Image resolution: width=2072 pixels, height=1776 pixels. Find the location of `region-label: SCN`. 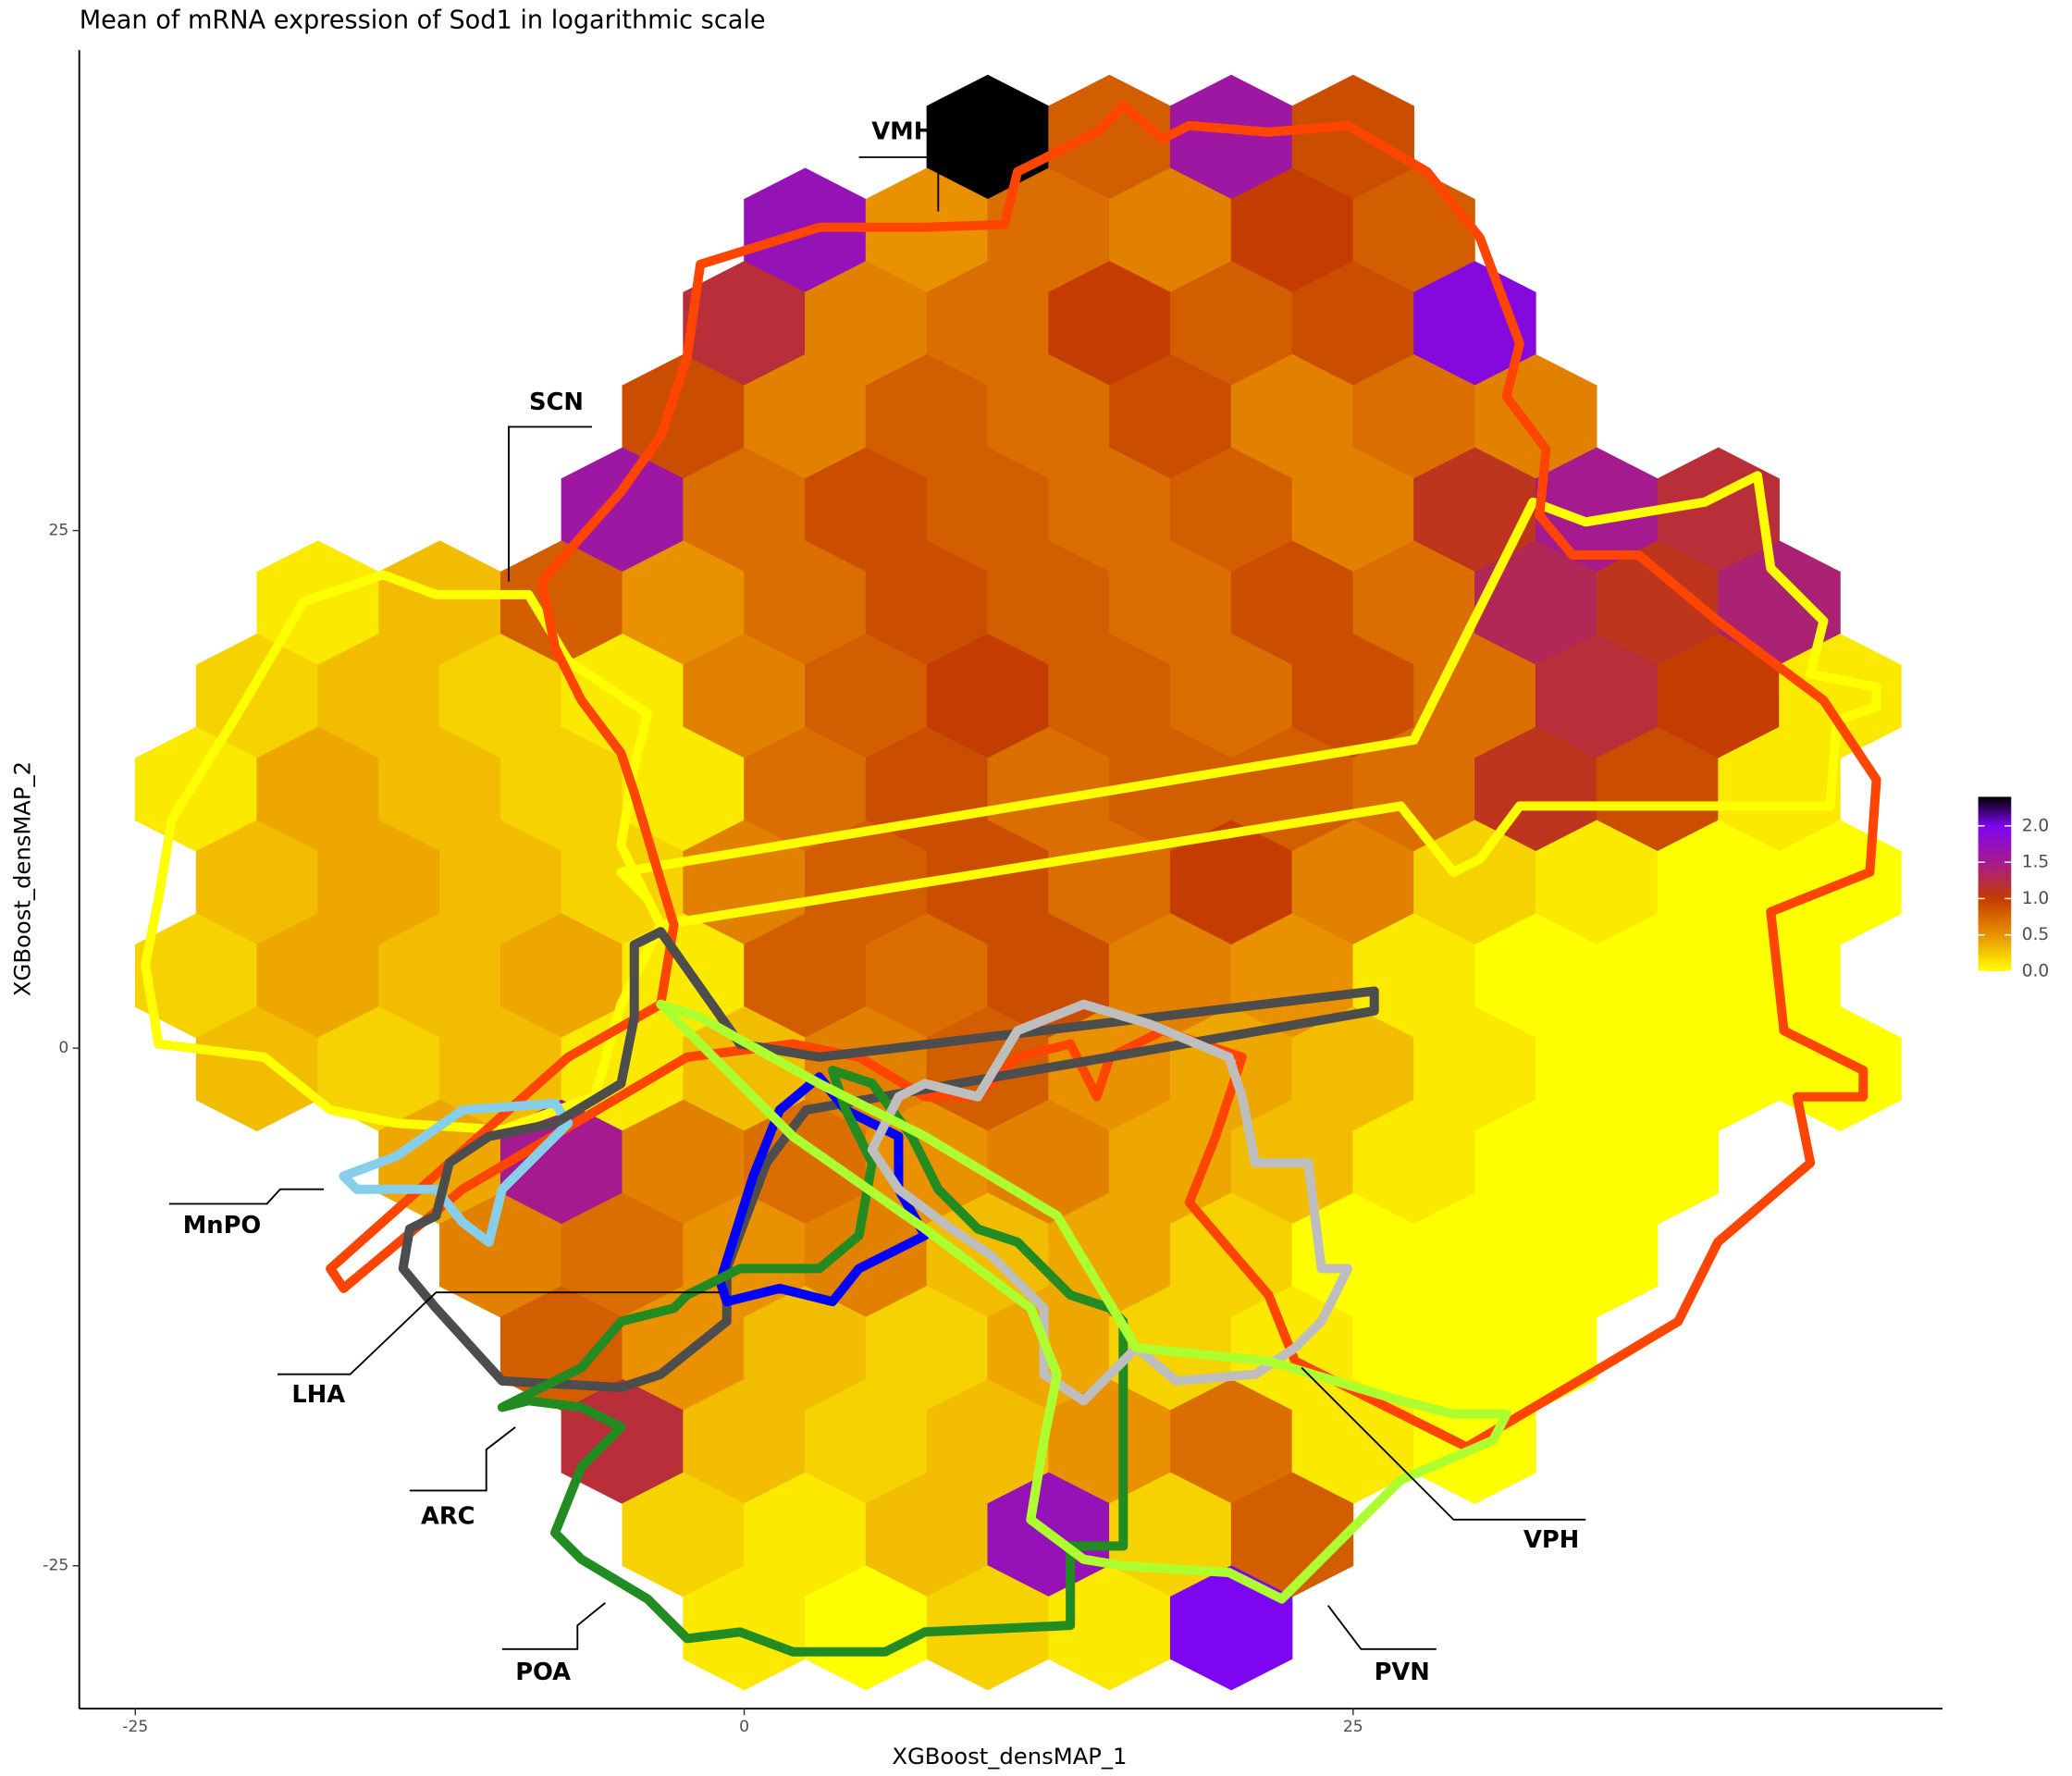

region-label: SCN is located at coordinates (557, 402).